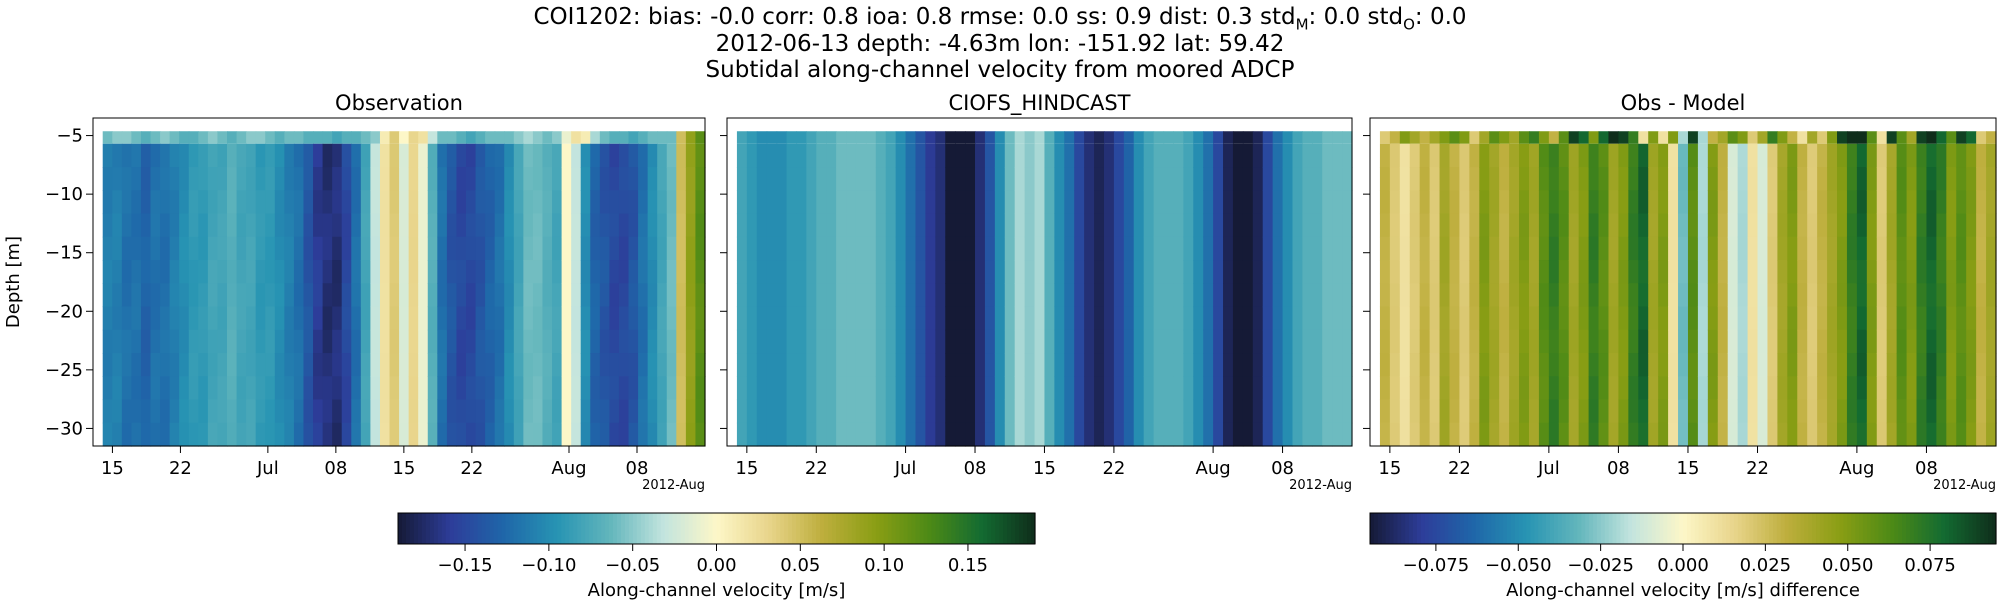 The image size is (2000, 600). What do you see at coordinates (975, 468) in the screenshot?
I see `x-tick-label: 08` at bounding box center [975, 468].